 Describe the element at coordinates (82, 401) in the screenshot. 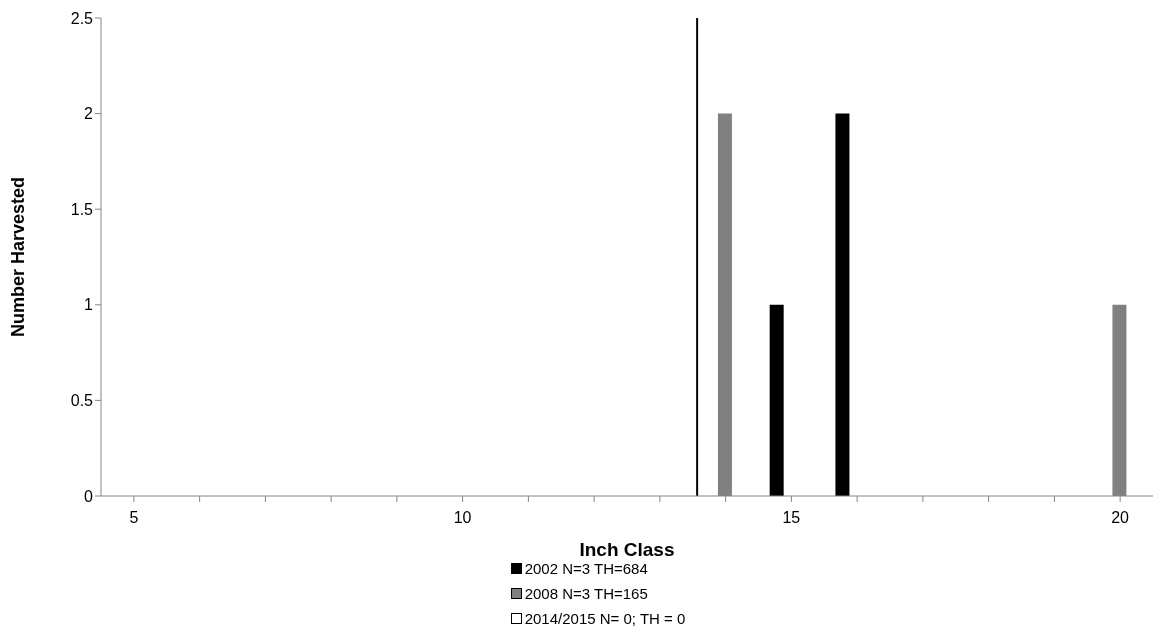

I see `y-tick-label: 0.5` at that location.